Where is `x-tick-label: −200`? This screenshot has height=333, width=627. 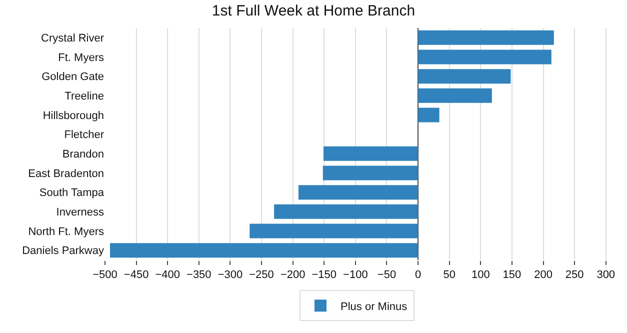 x-tick-label: −200 is located at coordinates (293, 275).